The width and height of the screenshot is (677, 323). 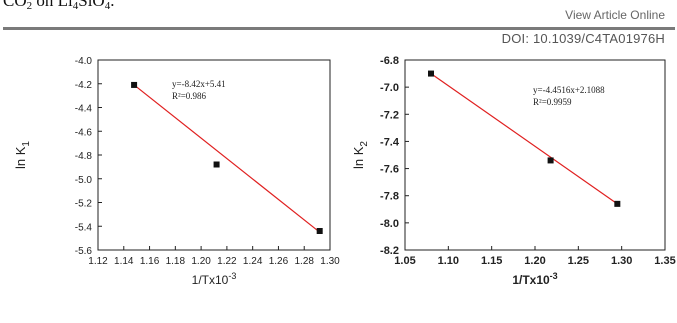 What do you see at coordinates (583, 38) in the screenshot?
I see `doi-text: DOI: 10.1039/C4TA01976H` at bounding box center [583, 38].